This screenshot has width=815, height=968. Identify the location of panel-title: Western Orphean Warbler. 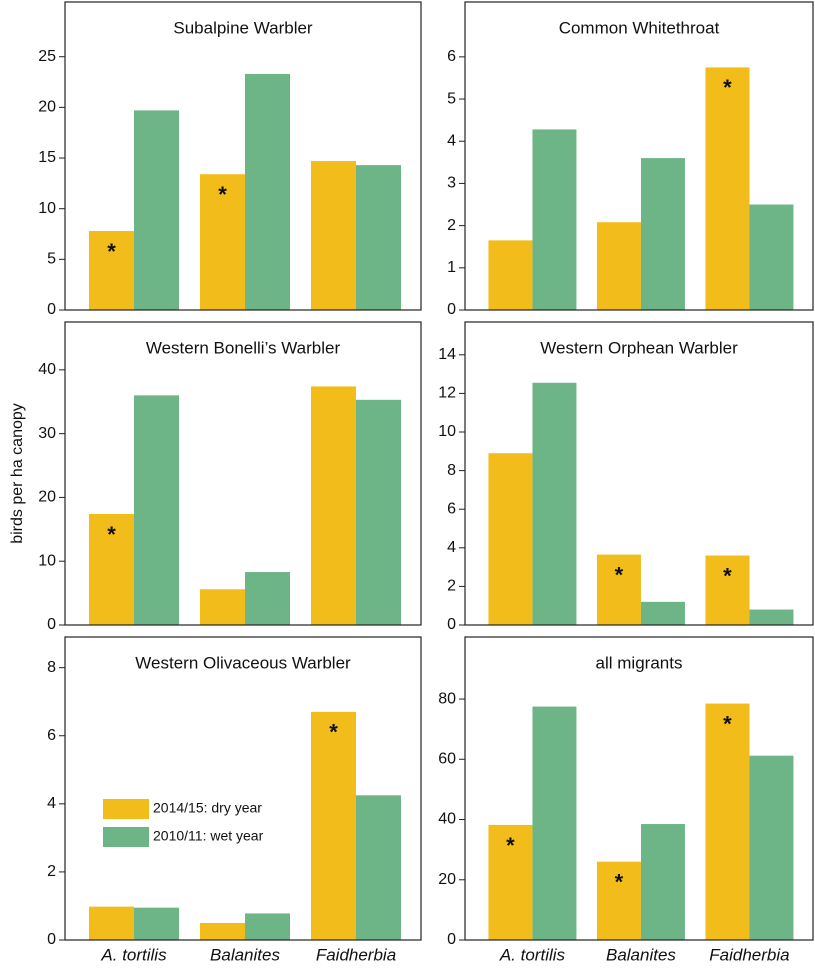
(639, 347).